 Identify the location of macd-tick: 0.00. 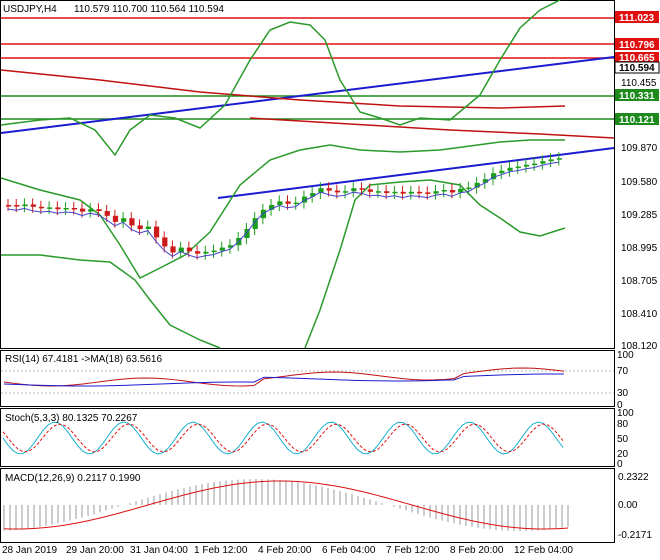
(628, 505).